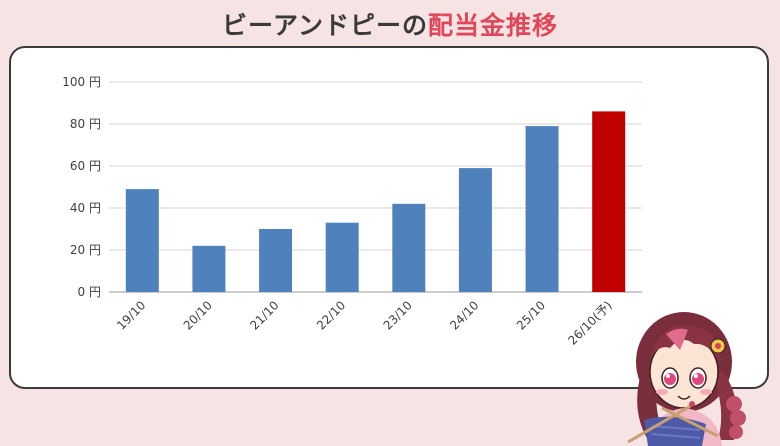  What do you see at coordinates (686, 379) in the screenshot?
I see `girl-knitting-illustration` at bounding box center [686, 379].